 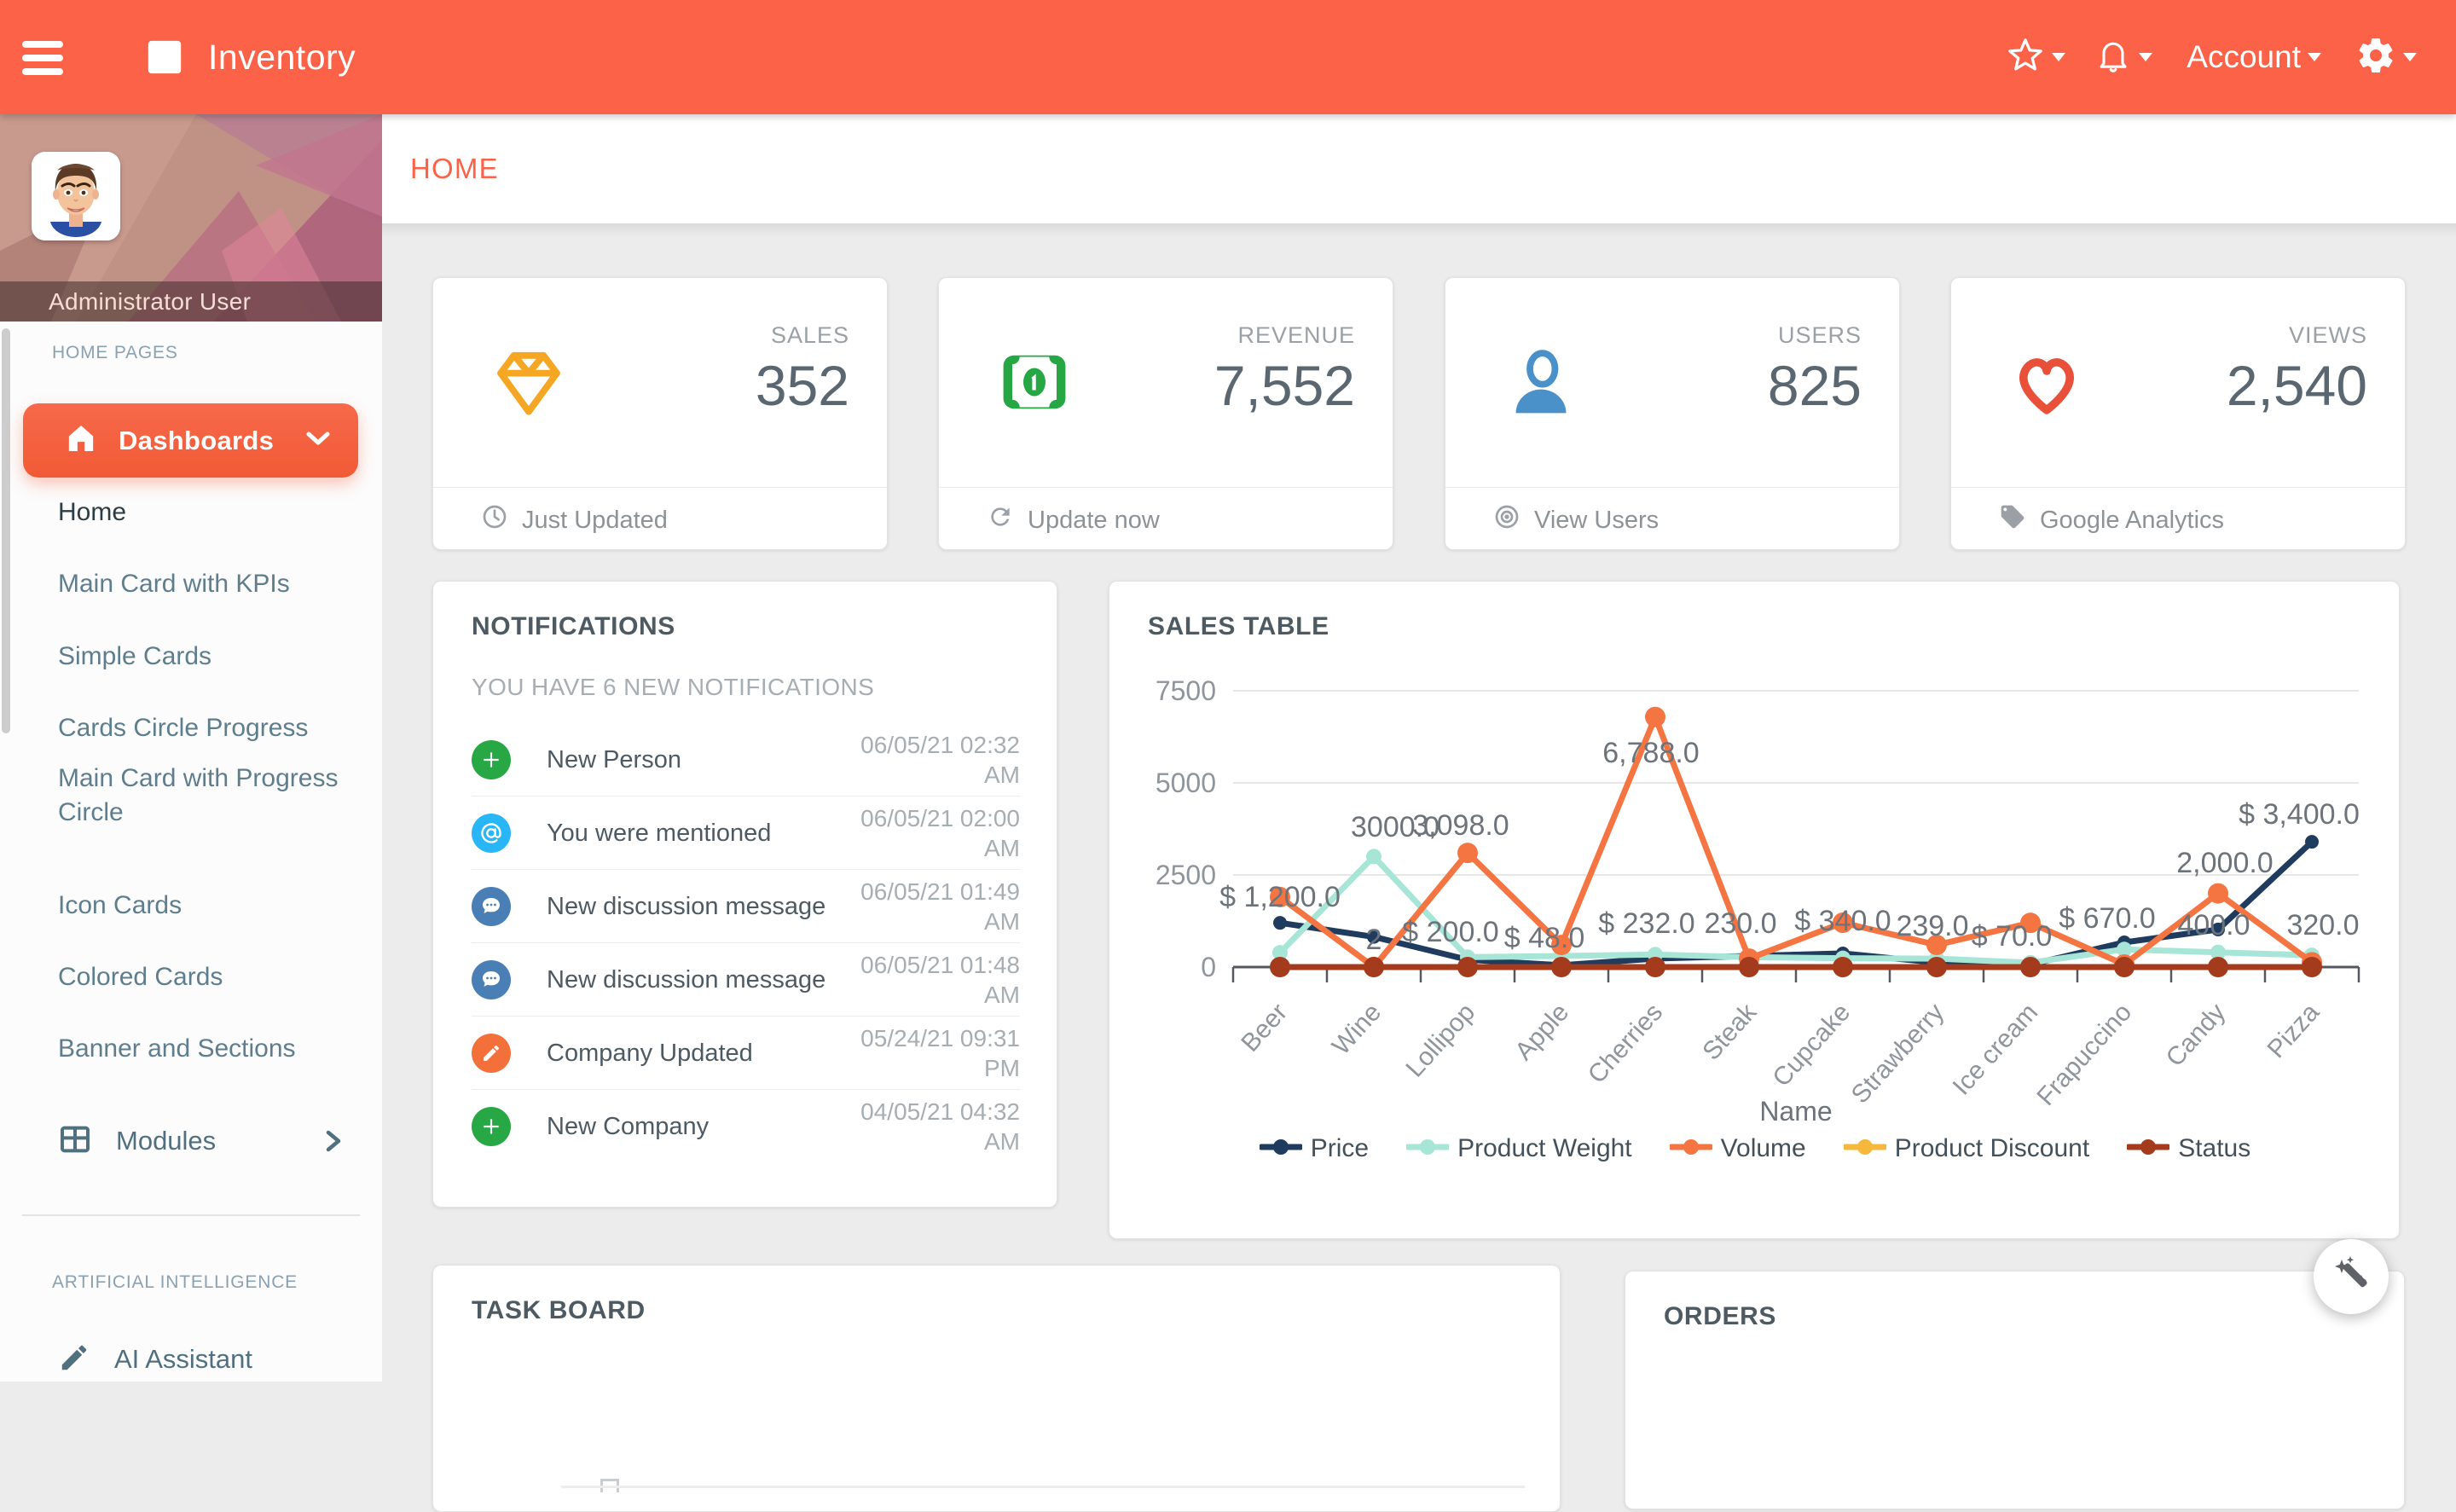 I want to click on notification-timestamp: 04/05/21 04:32 AM, so click(x=940, y=1126).